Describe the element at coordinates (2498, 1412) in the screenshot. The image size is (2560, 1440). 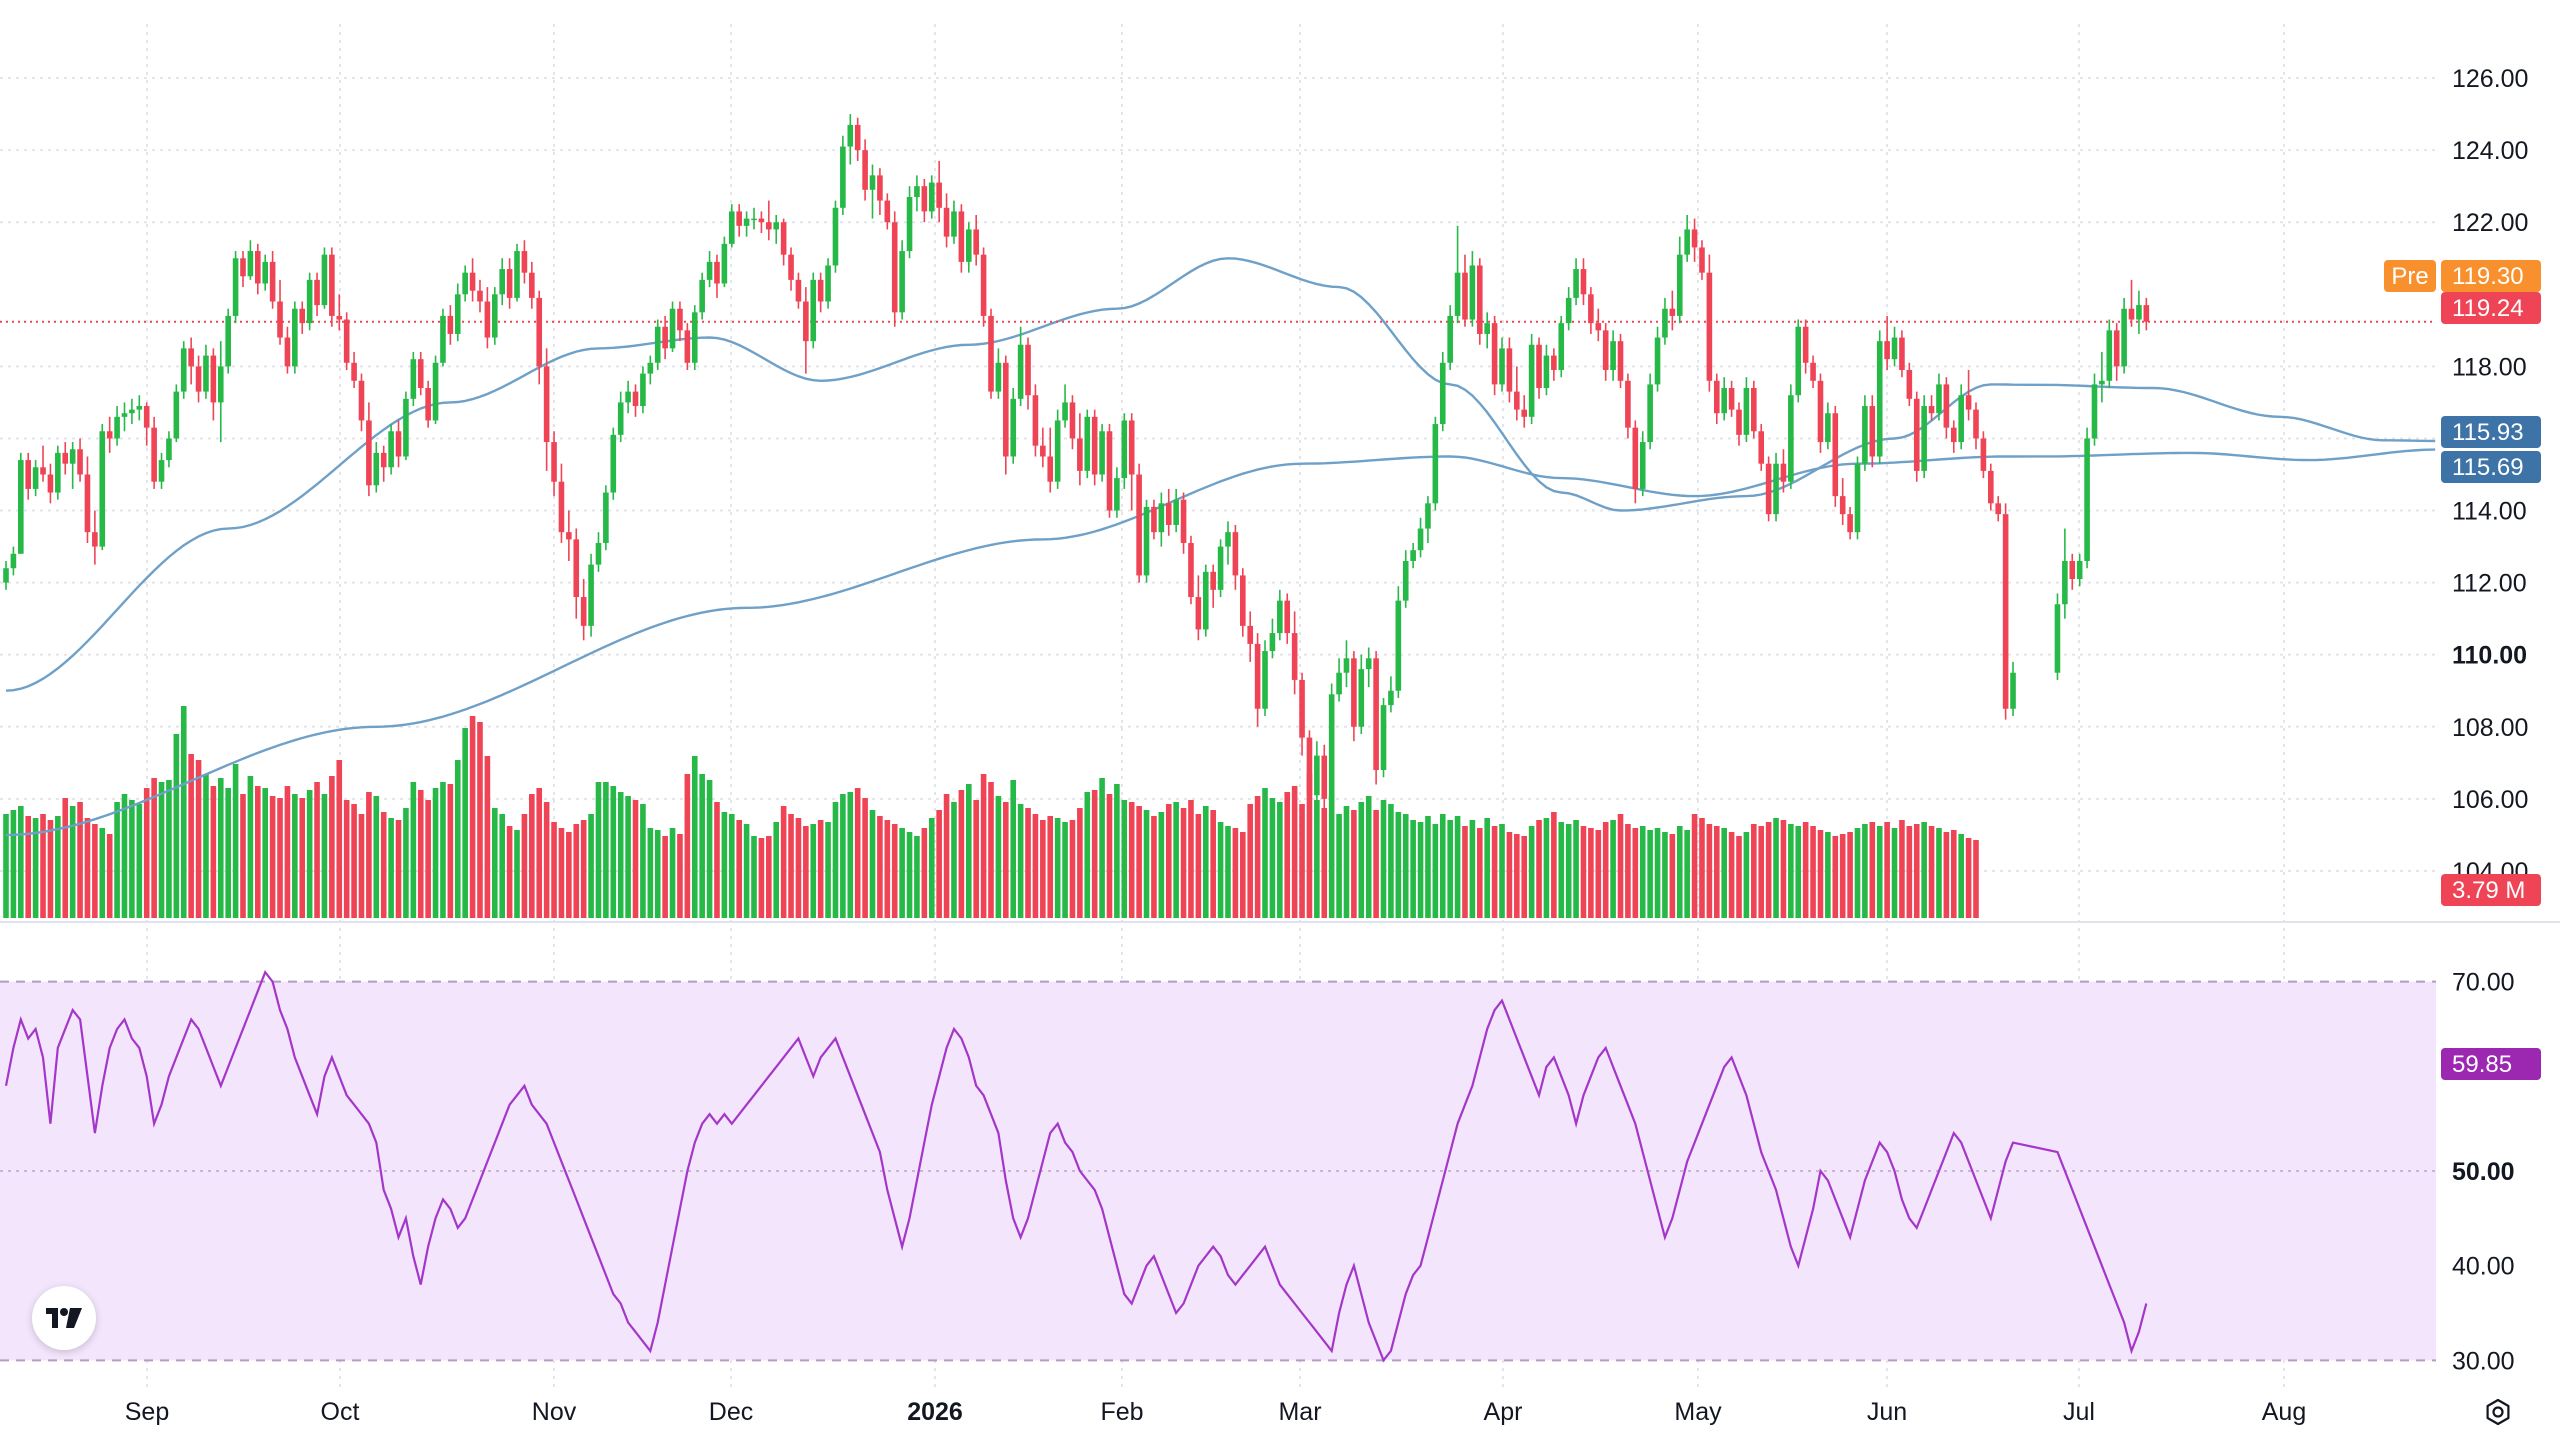
I see `settings-gear-icon` at that location.